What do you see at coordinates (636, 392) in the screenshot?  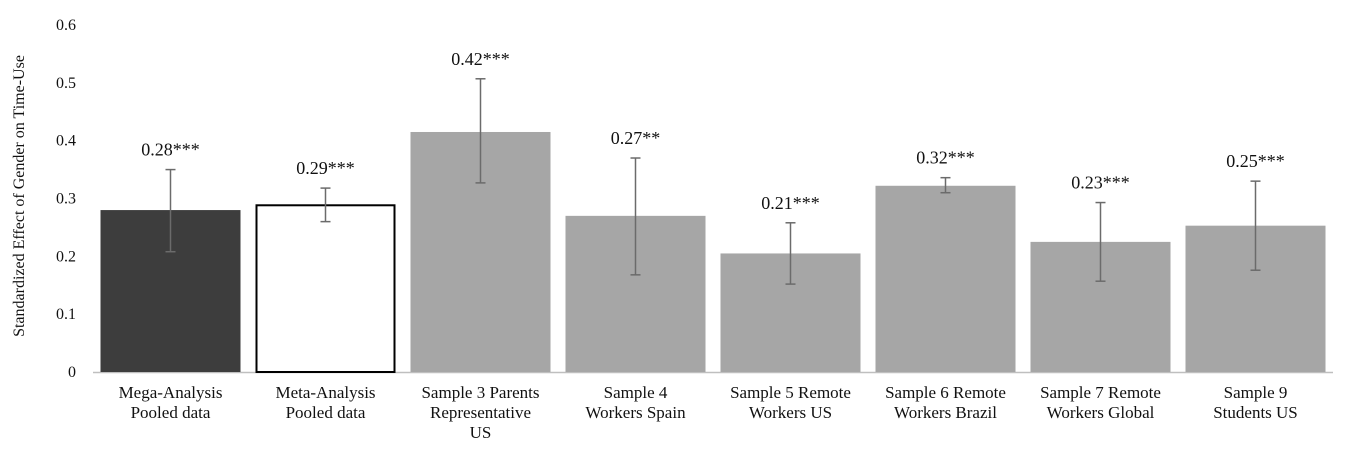 I see `x-tick-label: Sample 4` at bounding box center [636, 392].